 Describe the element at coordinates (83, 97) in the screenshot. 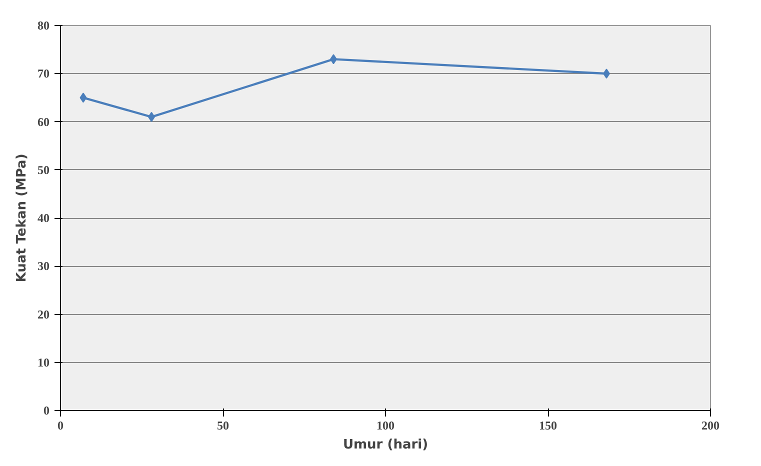

I see `point` at that location.